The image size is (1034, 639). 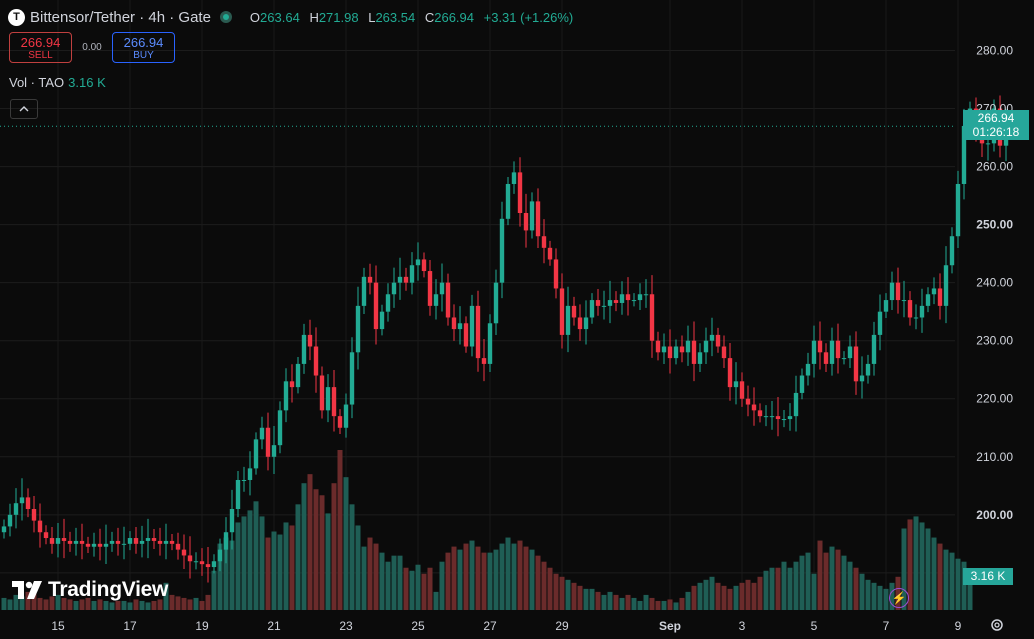 What do you see at coordinates (395, 17) in the screenshot?
I see `low-value: 263.54` at bounding box center [395, 17].